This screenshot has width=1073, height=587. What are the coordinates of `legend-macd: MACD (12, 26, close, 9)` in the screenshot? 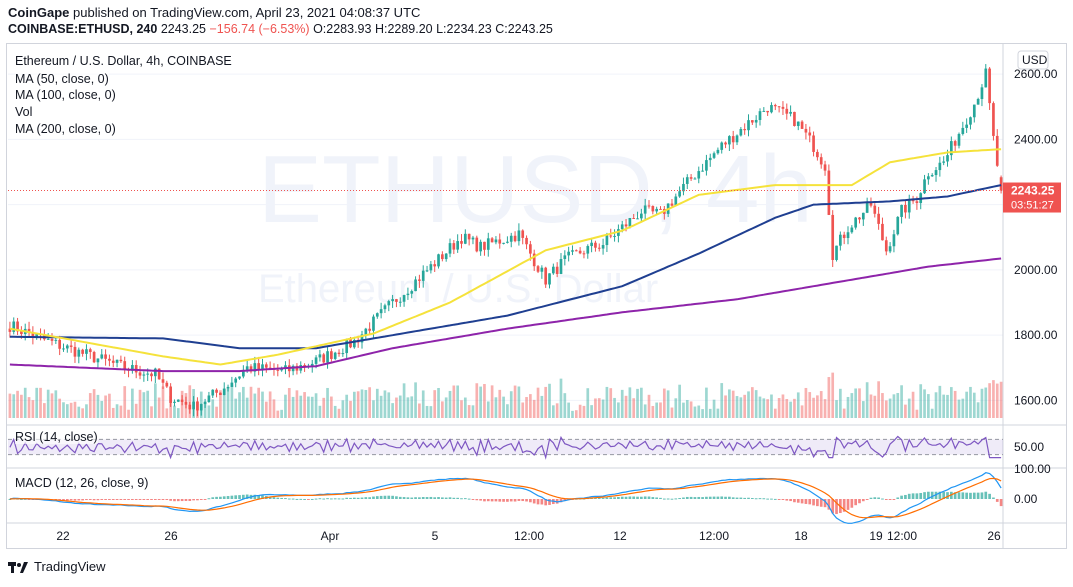 It's located at (82, 483).